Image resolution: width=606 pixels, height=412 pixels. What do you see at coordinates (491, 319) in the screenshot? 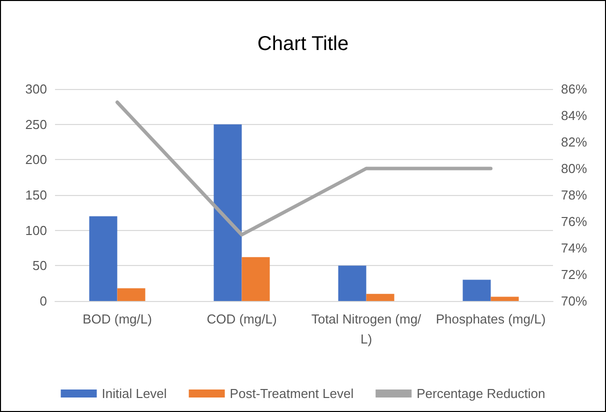
I see `x-tick-label: Phosphates (mg/L)` at bounding box center [491, 319].